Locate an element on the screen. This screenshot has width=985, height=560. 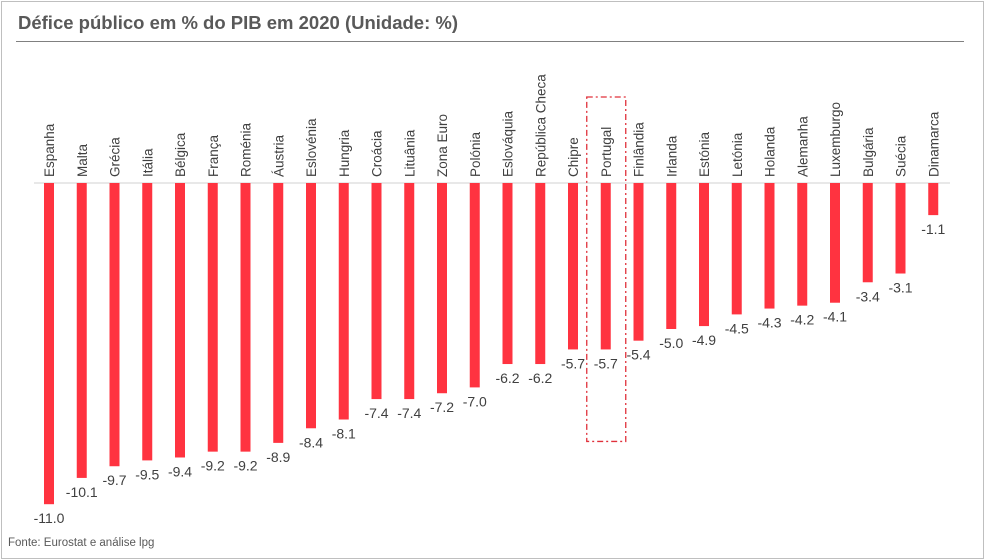
highlight-box is located at coordinates (606, 269).